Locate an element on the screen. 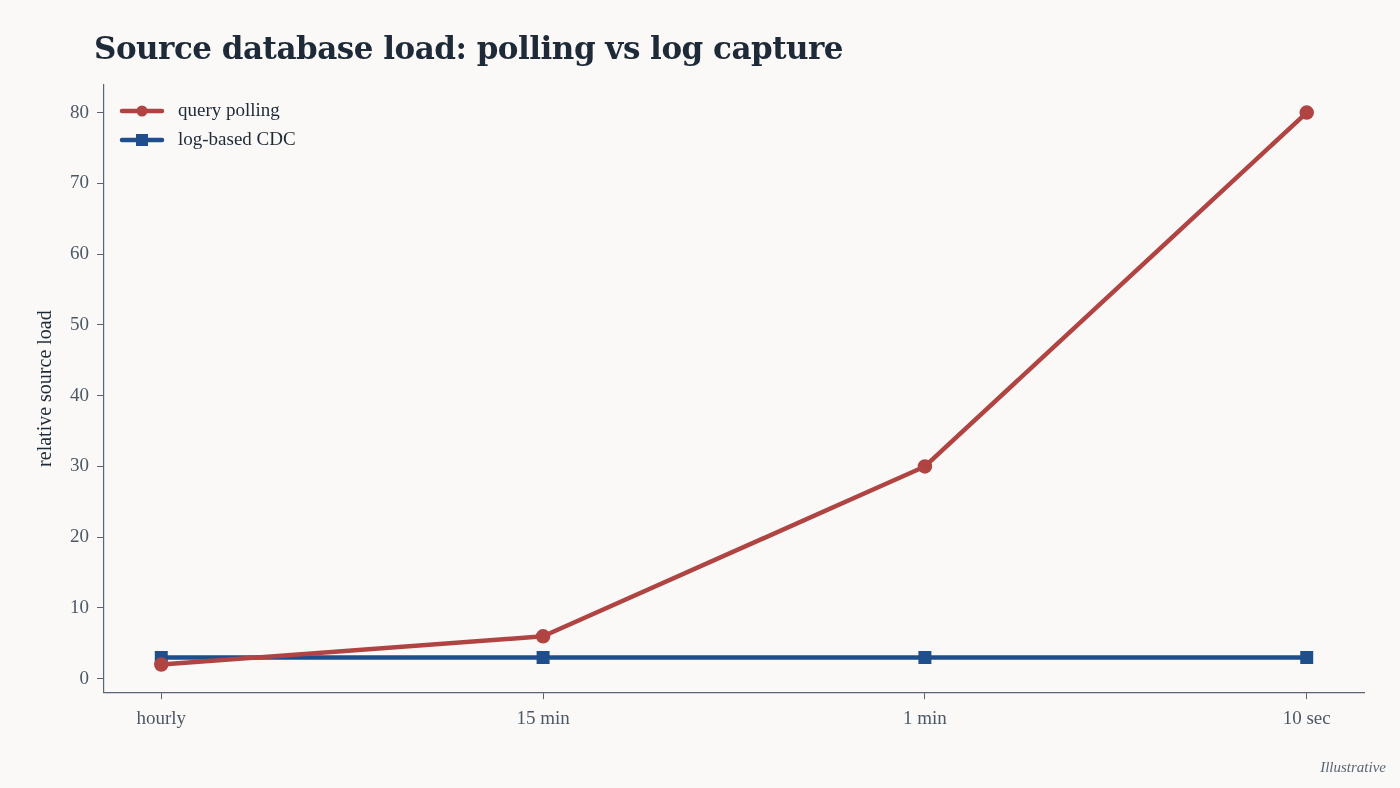  y-tick-label: 70 is located at coordinates (79, 182).